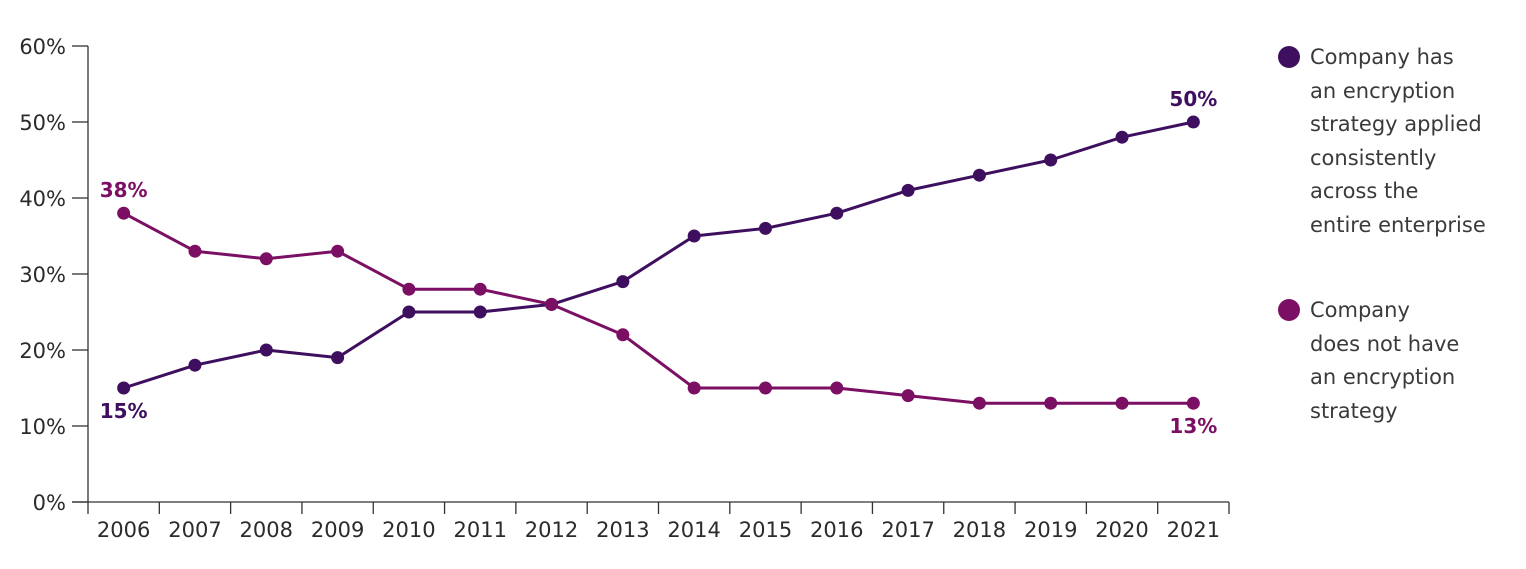 Image resolution: width=1526 pixels, height=569 pixels. I want to click on legend-label-line: Company has, so click(1382, 57).